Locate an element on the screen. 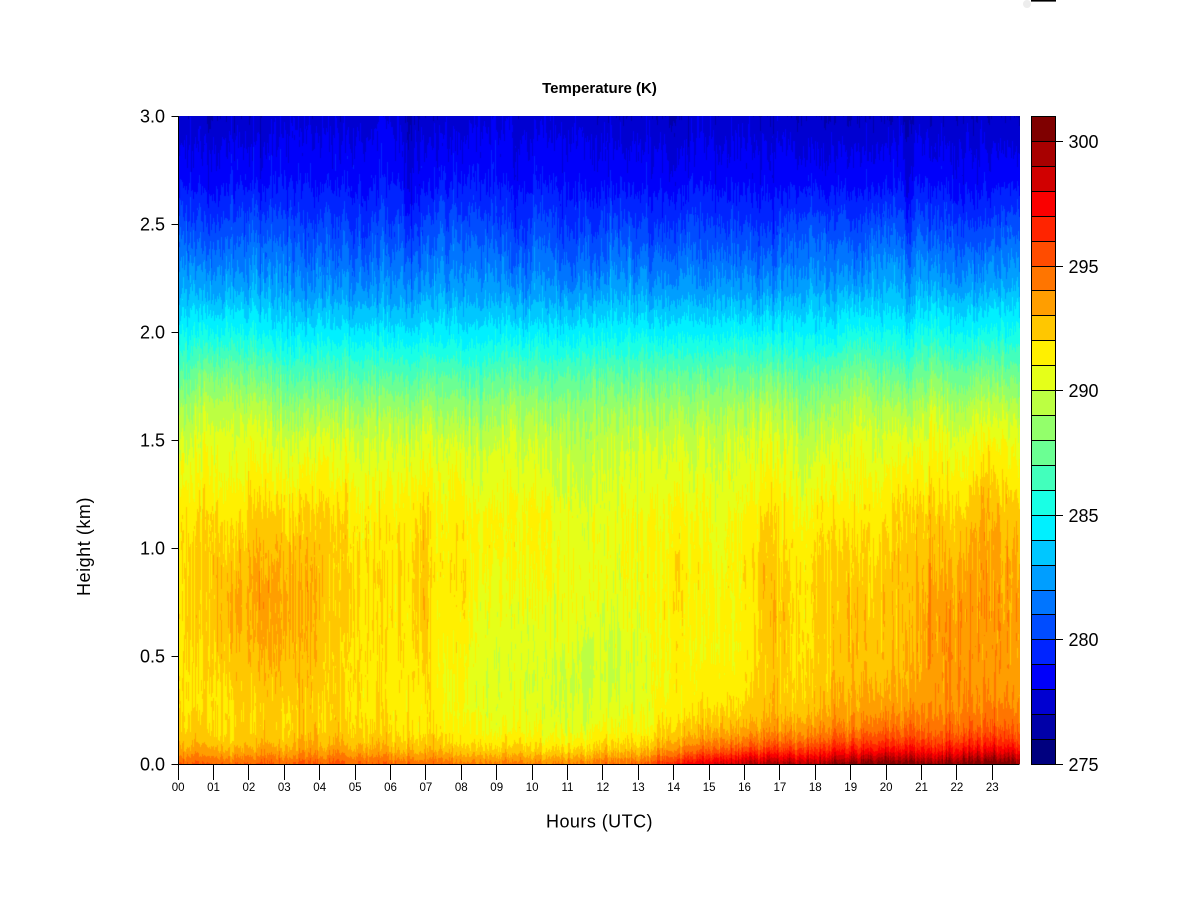 Image resolution: width=1200 pixels, height=900 pixels. svg-text: 02 is located at coordinates (249, 788).